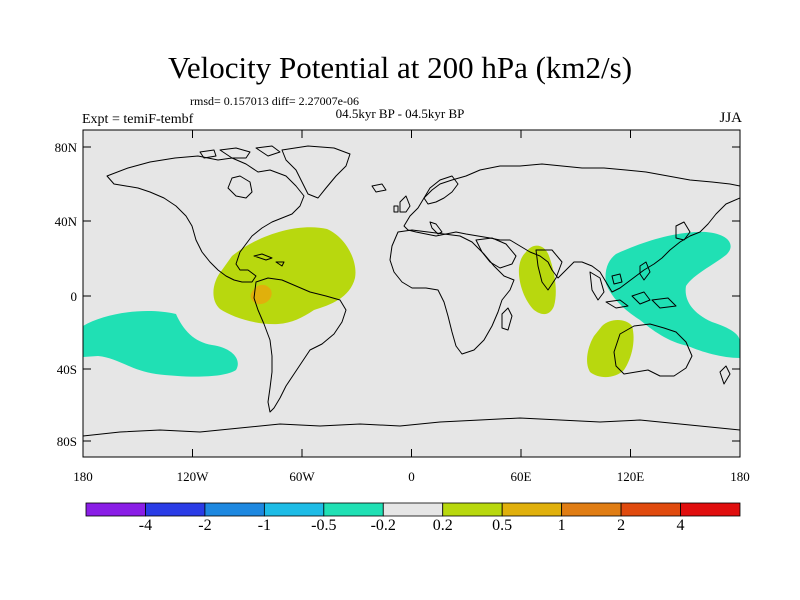 This screenshot has height=600, width=800. I want to click on x-tick-label: 0, so click(411, 476).